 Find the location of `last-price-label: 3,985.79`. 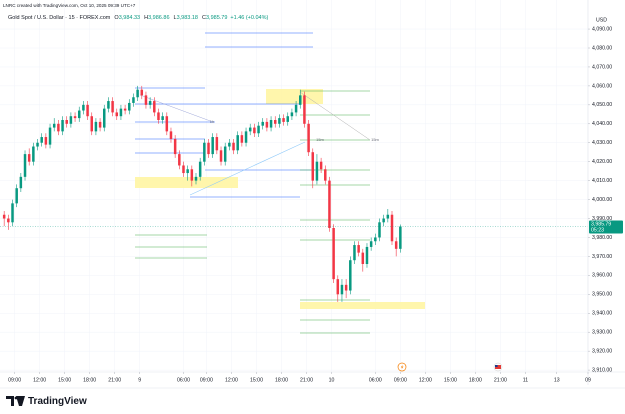

last-price-label: 3,985.79 is located at coordinates (601, 224).